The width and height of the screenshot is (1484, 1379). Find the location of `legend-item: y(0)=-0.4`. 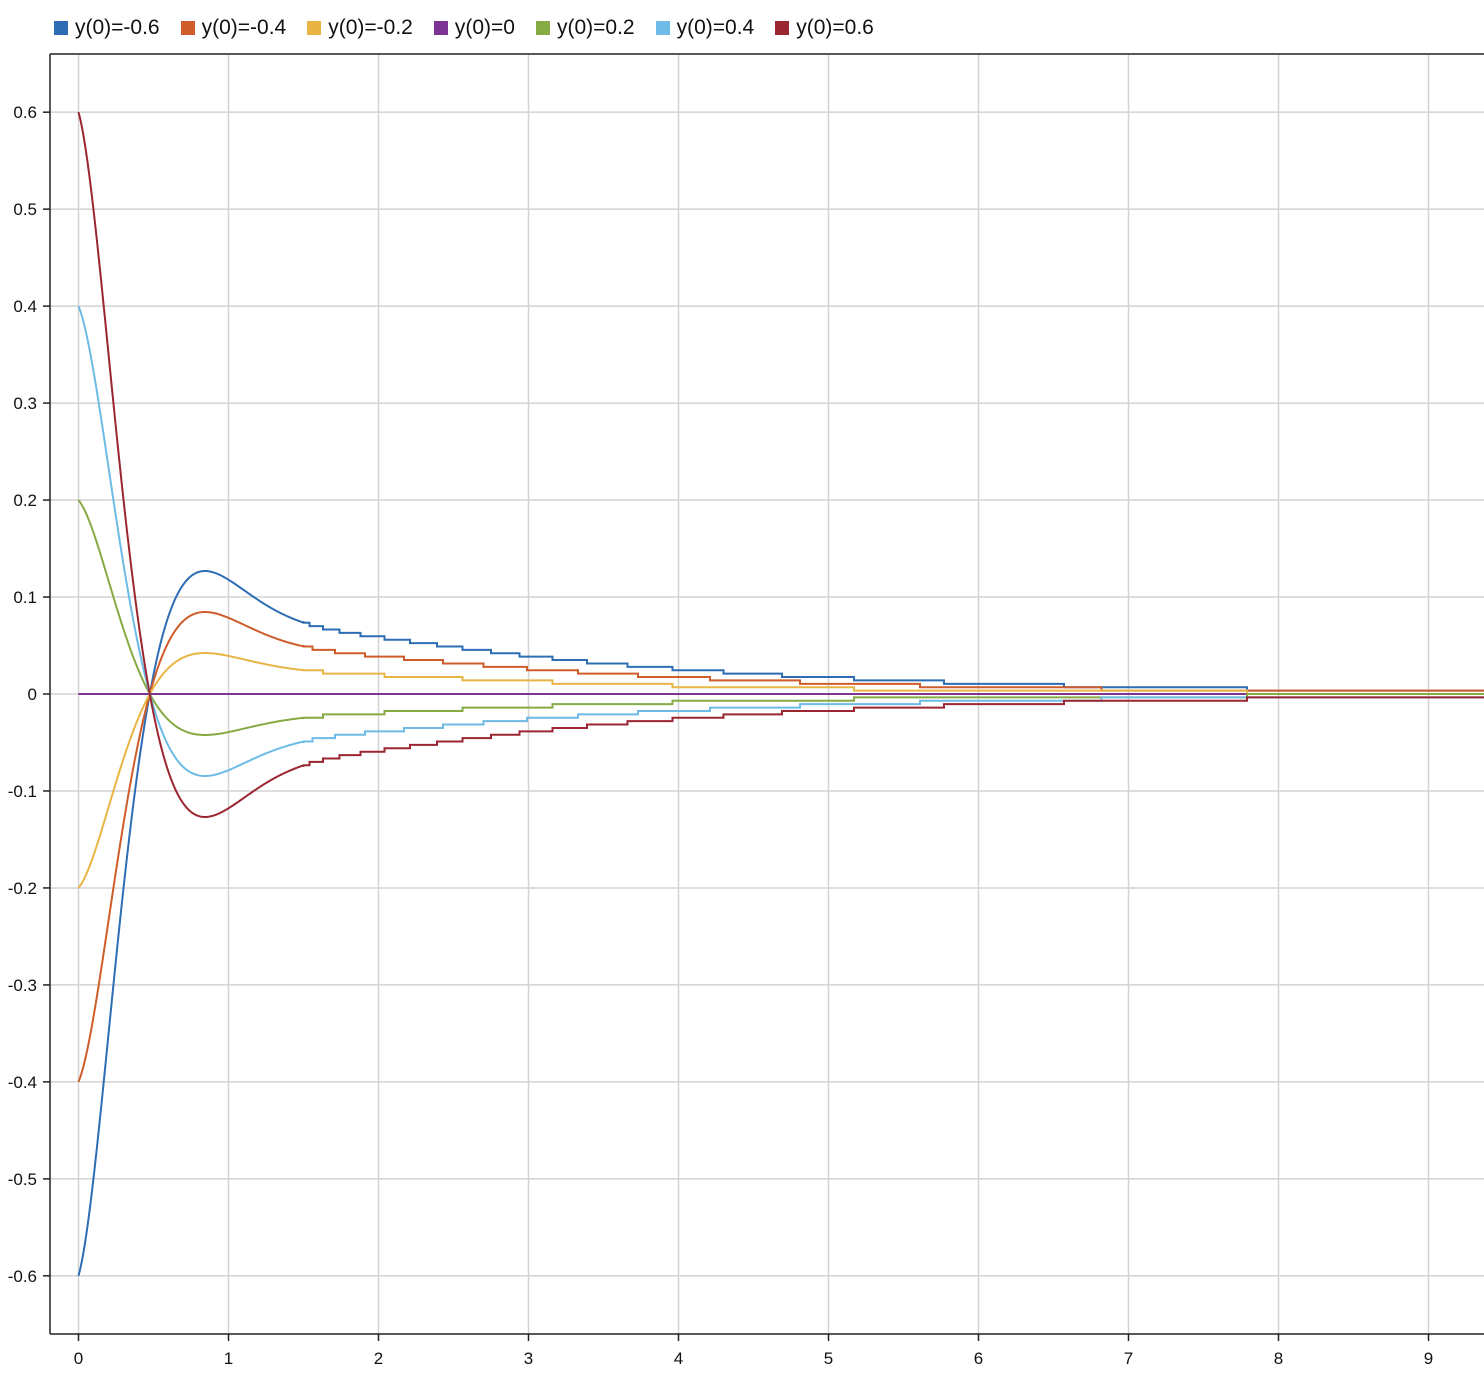

legend-item: y(0)=-0.4 is located at coordinates (234, 28).